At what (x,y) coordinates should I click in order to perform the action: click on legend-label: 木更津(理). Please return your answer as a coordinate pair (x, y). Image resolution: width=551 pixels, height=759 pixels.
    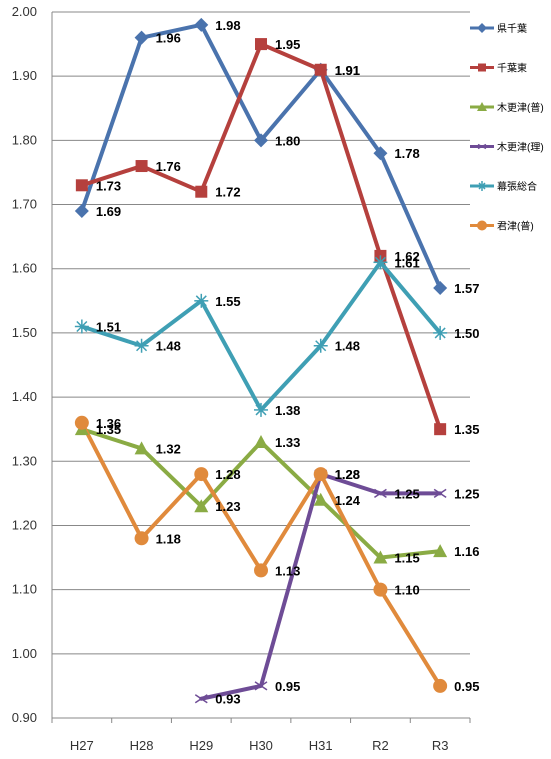
    Looking at the image, I should click on (520, 148).